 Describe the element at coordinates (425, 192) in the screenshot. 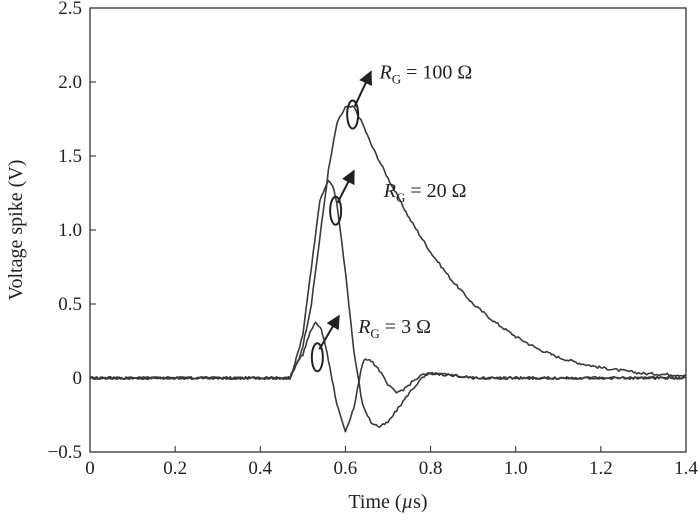

I see `series-label-1: RG = 20 Ω` at that location.